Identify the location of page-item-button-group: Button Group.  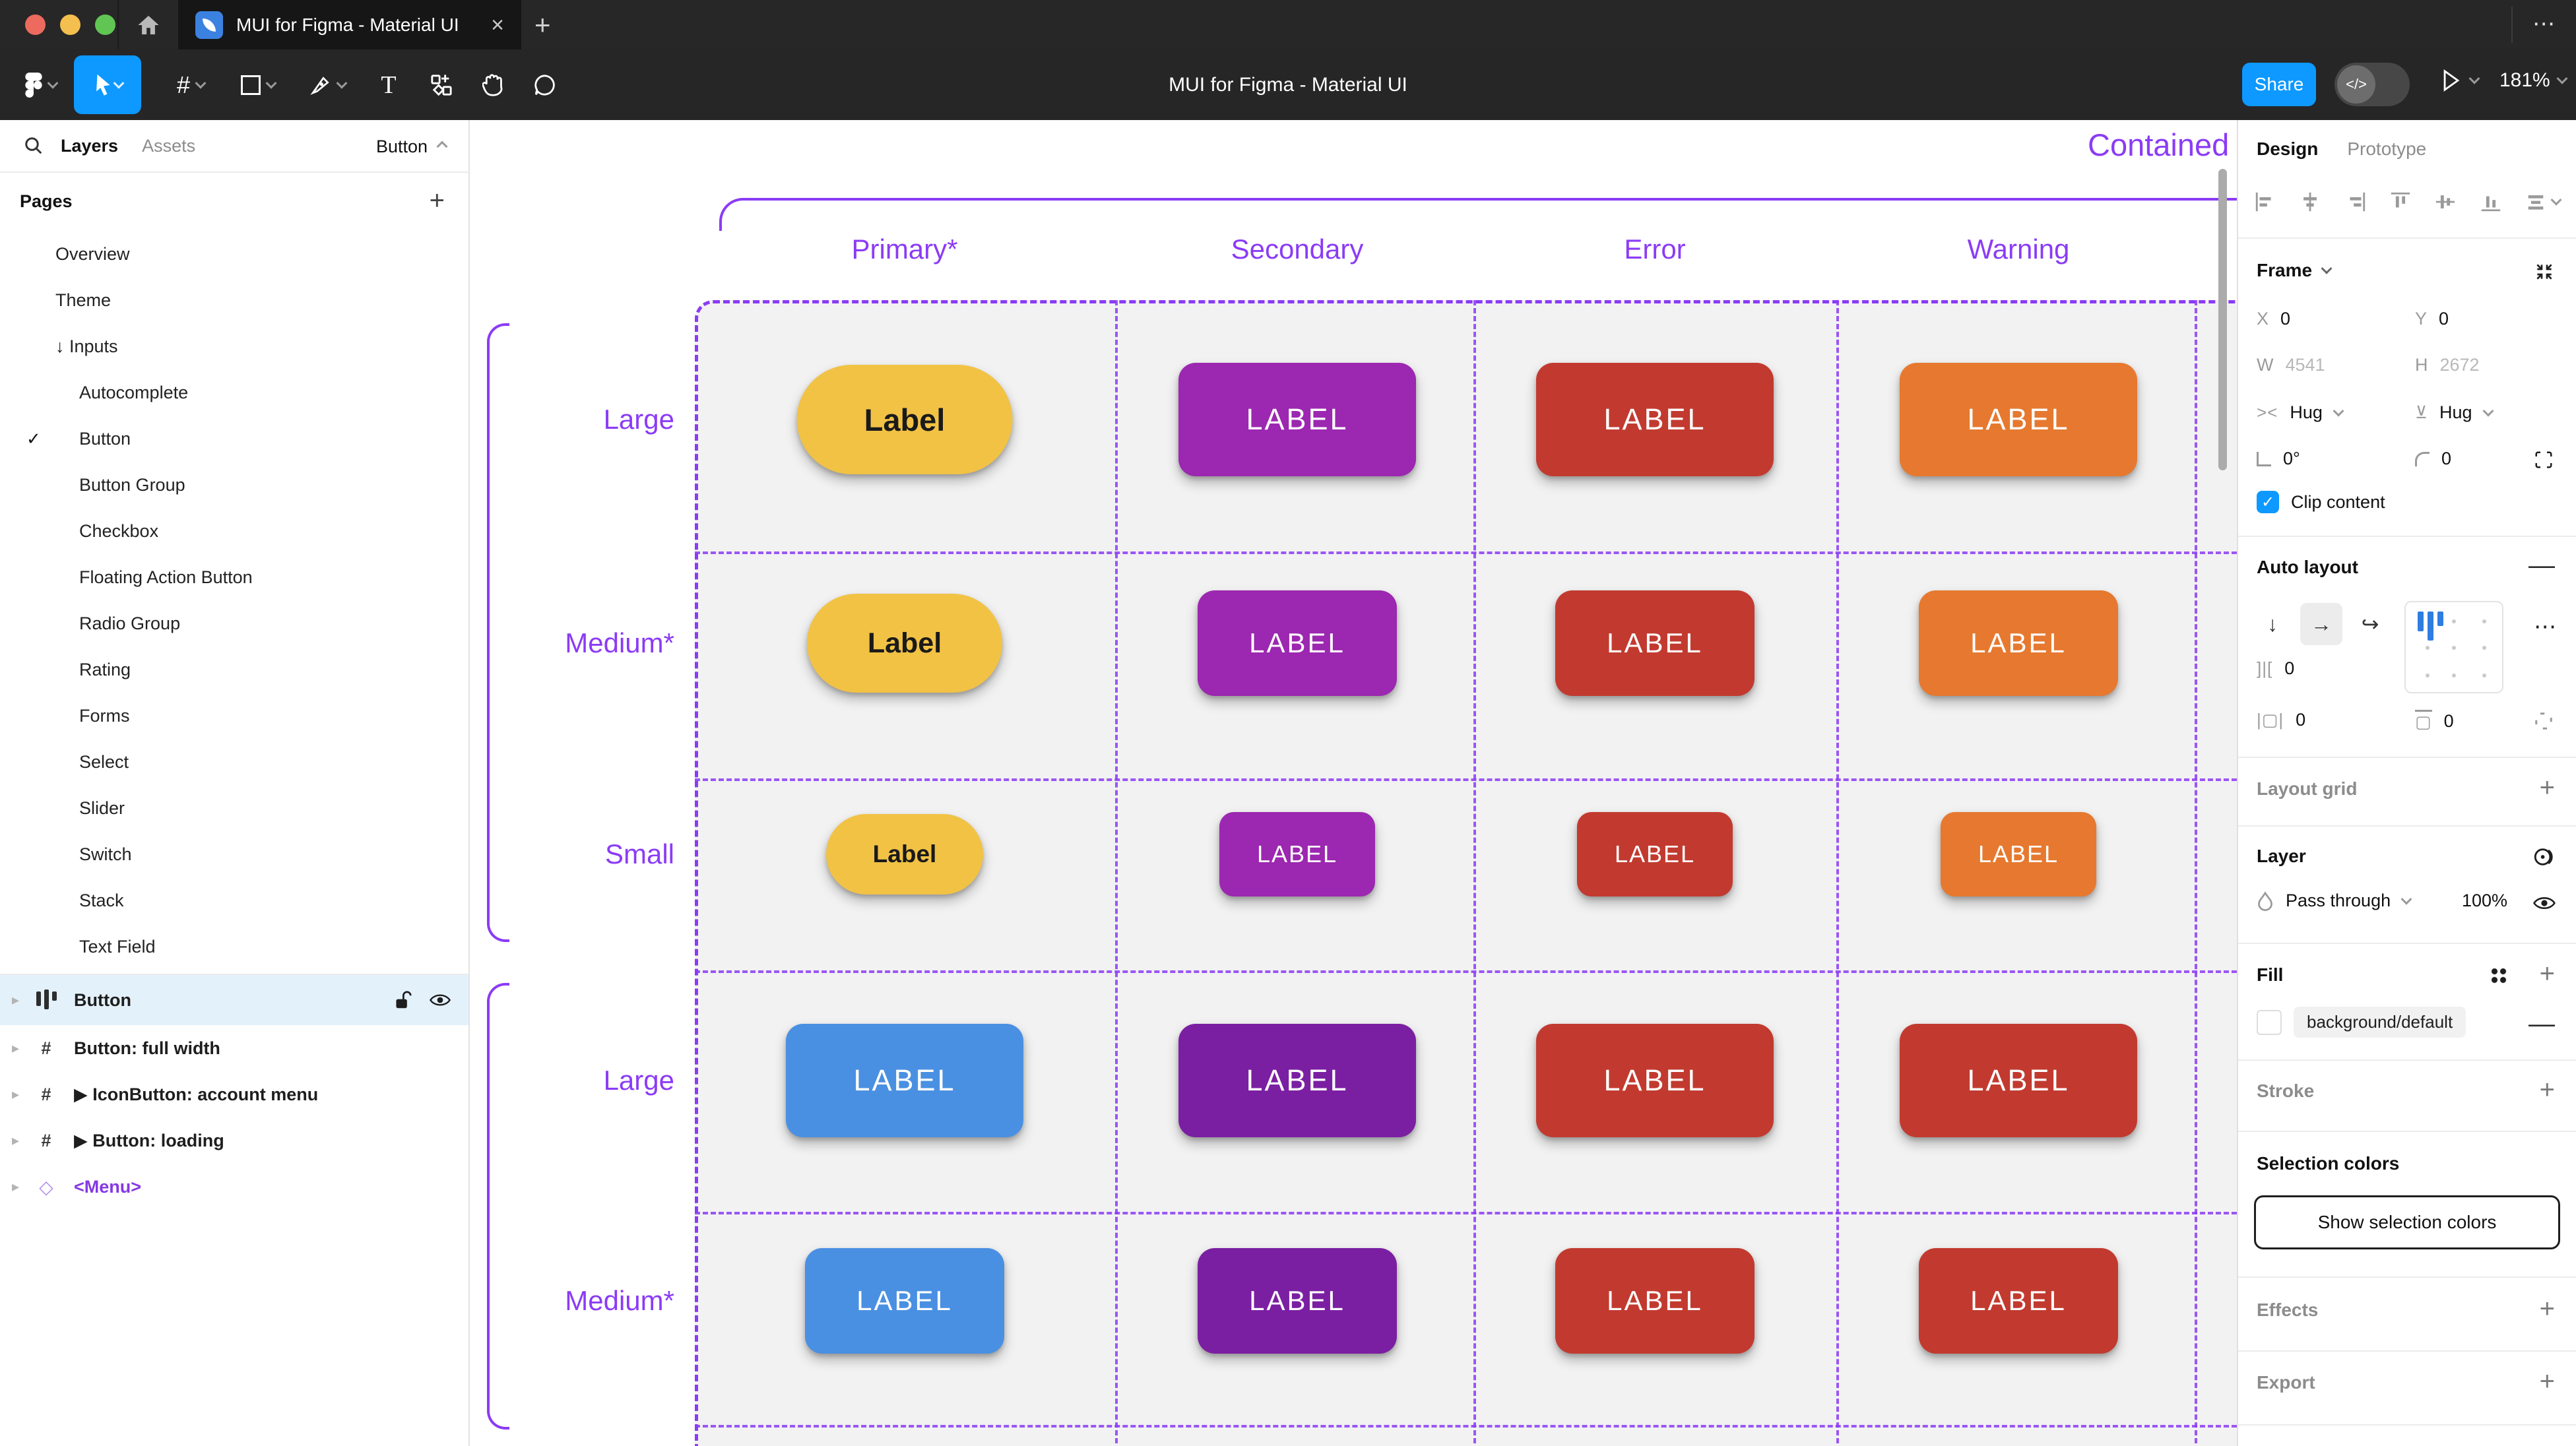
(234, 485).